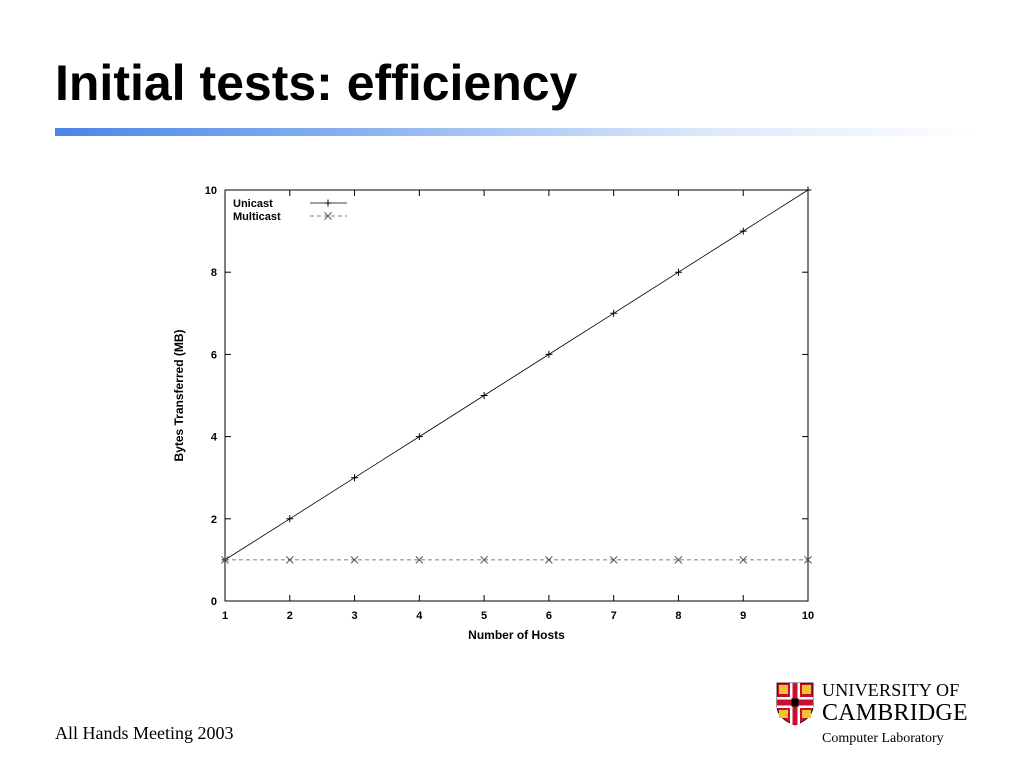 This screenshot has width=1024, height=768. What do you see at coordinates (144, 733) in the screenshot?
I see `footer-text: All Hands Meeting 2003` at bounding box center [144, 733].